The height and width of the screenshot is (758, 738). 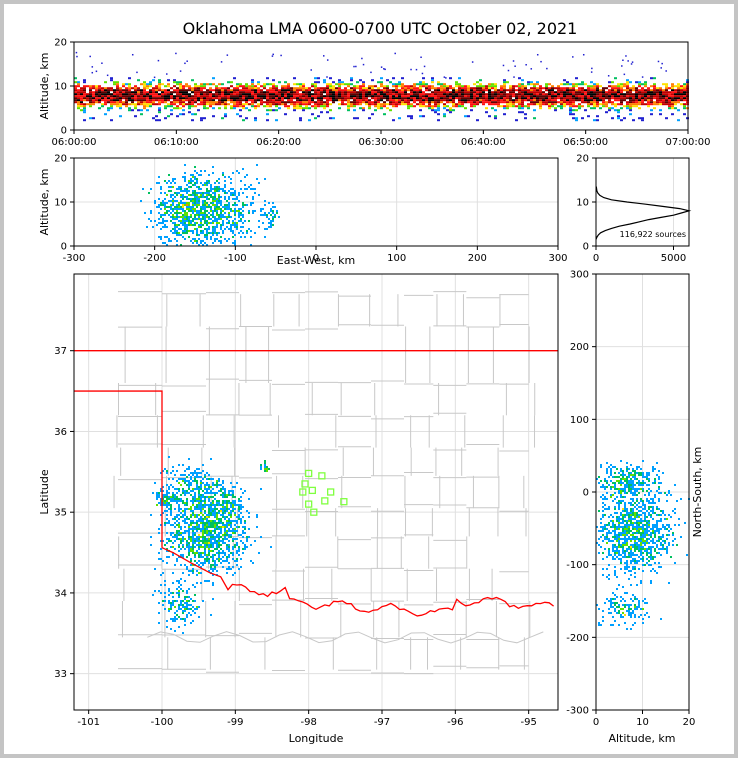 What do you see at coordinates (235, 258) in the screenshot?
I see `ew-tick-label: -100` at bounding box center [235, 258].